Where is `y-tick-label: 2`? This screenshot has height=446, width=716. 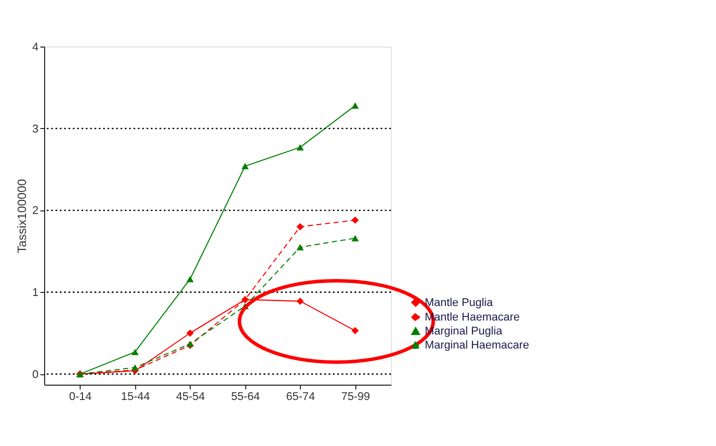 y-tick-label: 2 is located at coordinates (35, 211).